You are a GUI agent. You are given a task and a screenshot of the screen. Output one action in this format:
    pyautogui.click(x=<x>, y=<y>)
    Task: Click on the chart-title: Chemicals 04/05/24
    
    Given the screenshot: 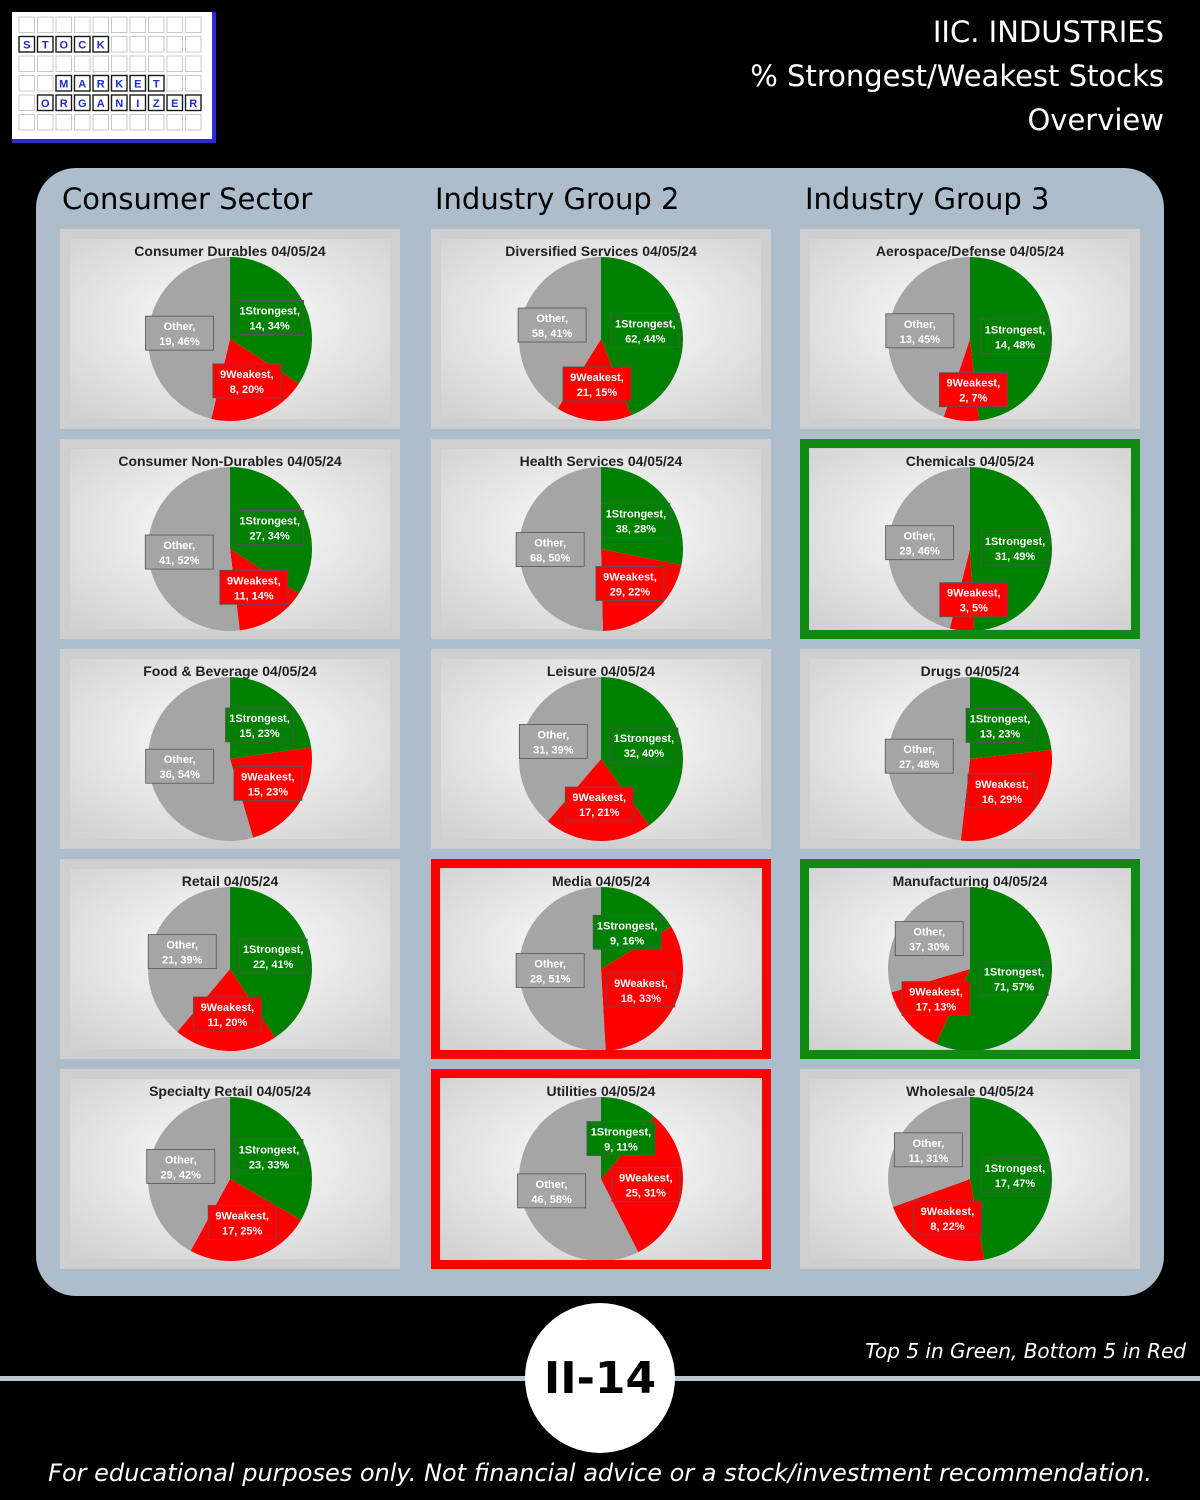 What is the action you would take?
    pyautogui.click(x=970, y=461)
    